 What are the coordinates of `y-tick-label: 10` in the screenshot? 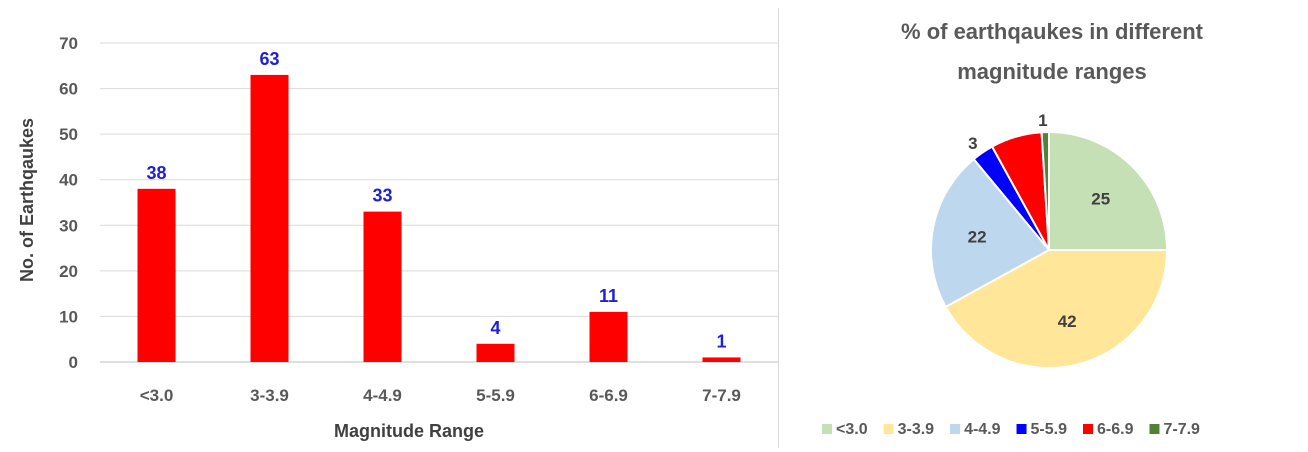 It's located at (68, 316).